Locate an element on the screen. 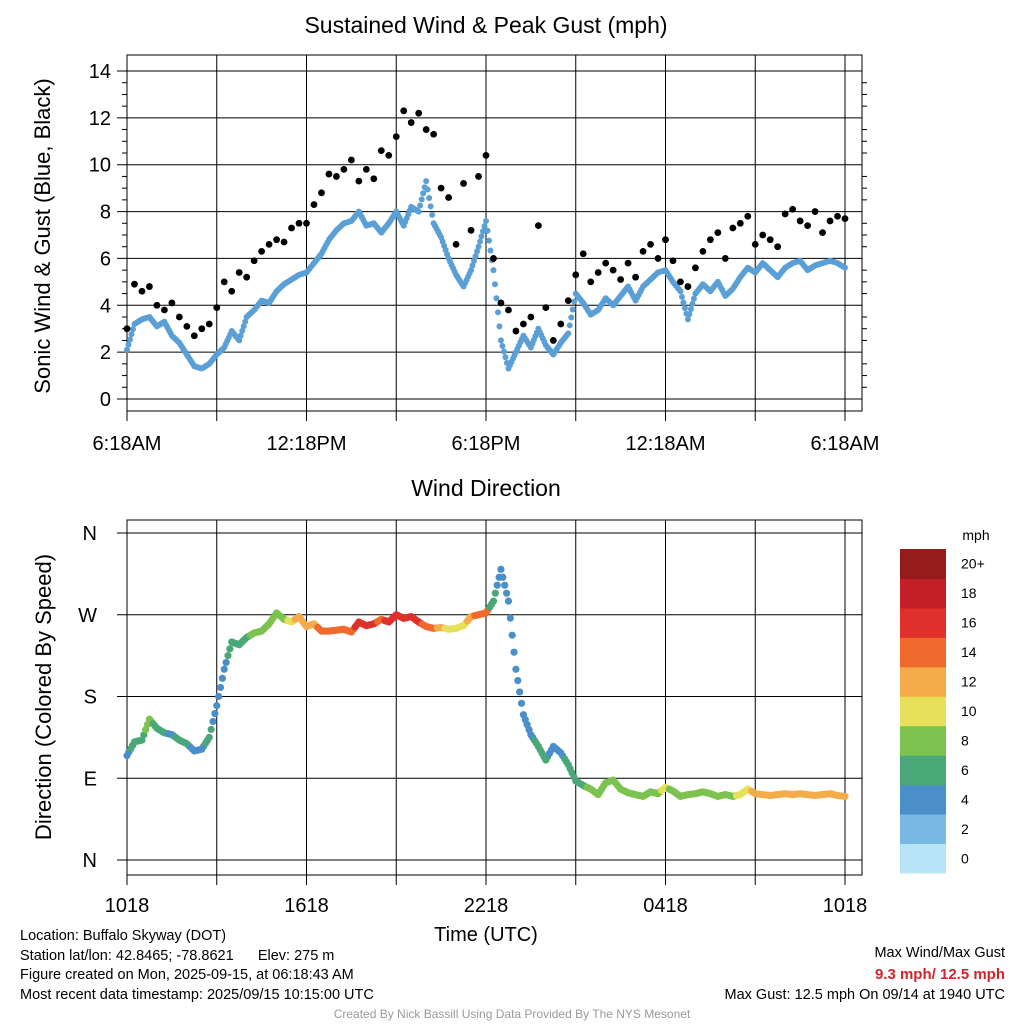 This screenshot has width=1024, height=1024. colorbar-label: 4 is located at coordinates (965, 799).